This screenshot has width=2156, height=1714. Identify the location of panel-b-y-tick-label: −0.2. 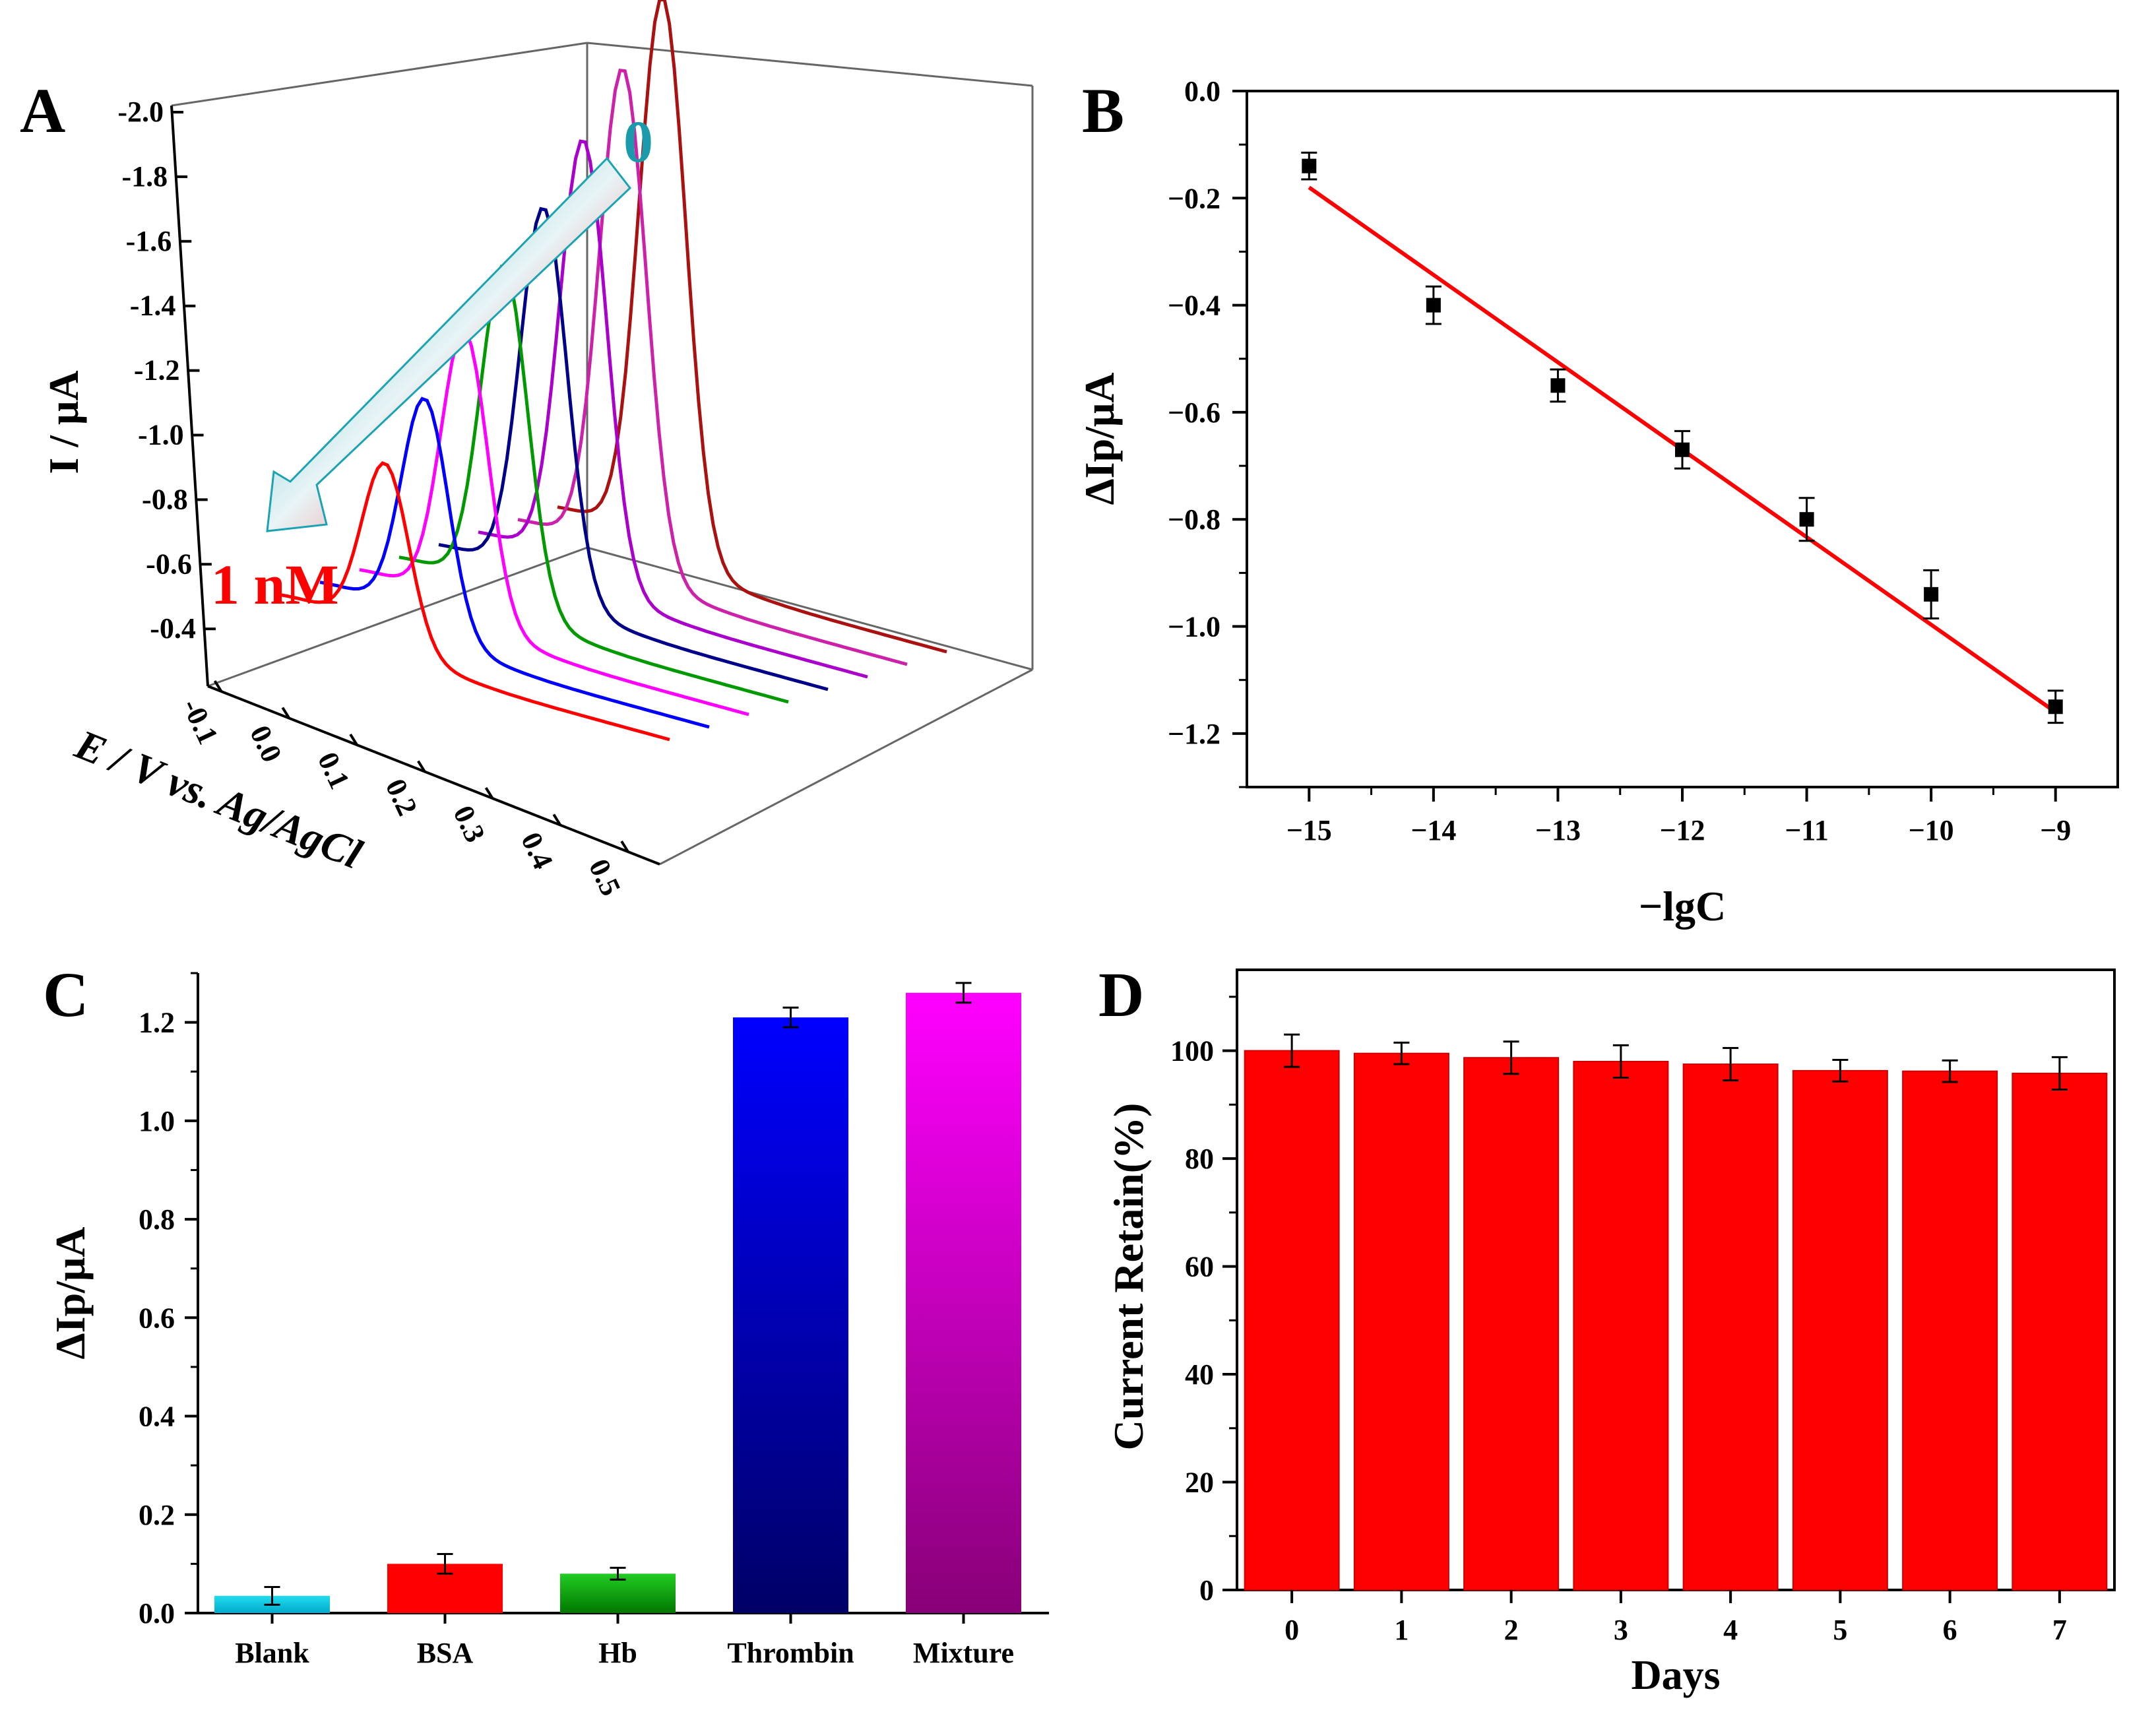
(1195, 198).